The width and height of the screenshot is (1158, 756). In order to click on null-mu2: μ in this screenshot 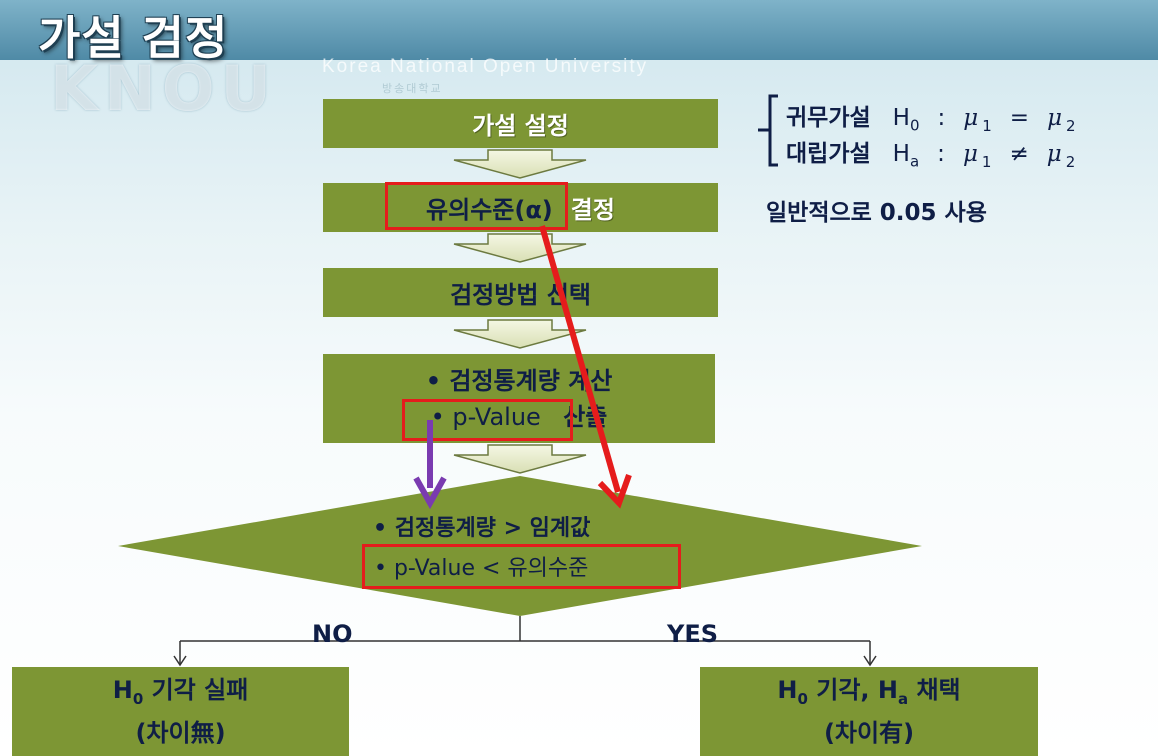, I will do `click(1055, 118)`.